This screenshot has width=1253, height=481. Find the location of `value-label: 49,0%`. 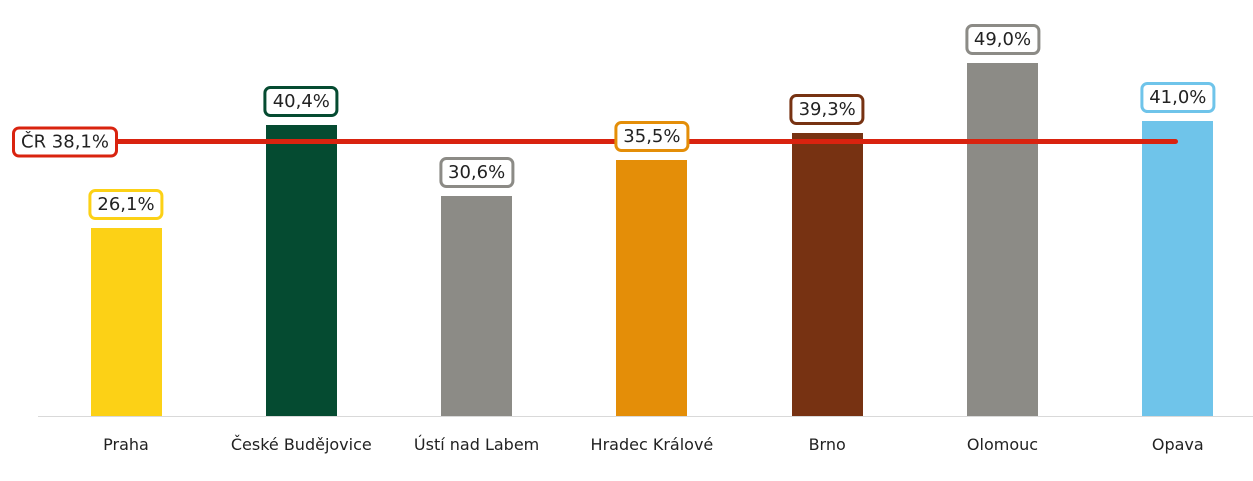

value-label: 49,0% is located at coordinates (1002, 40).